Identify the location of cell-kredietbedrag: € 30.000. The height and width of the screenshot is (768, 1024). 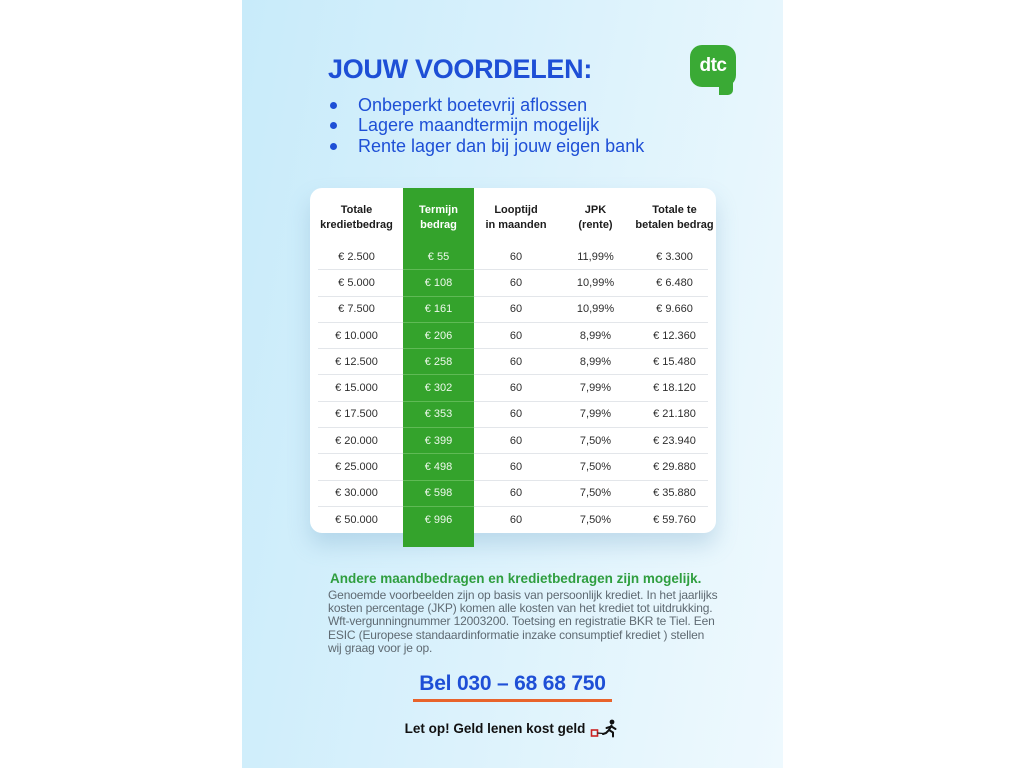
(356, 493).